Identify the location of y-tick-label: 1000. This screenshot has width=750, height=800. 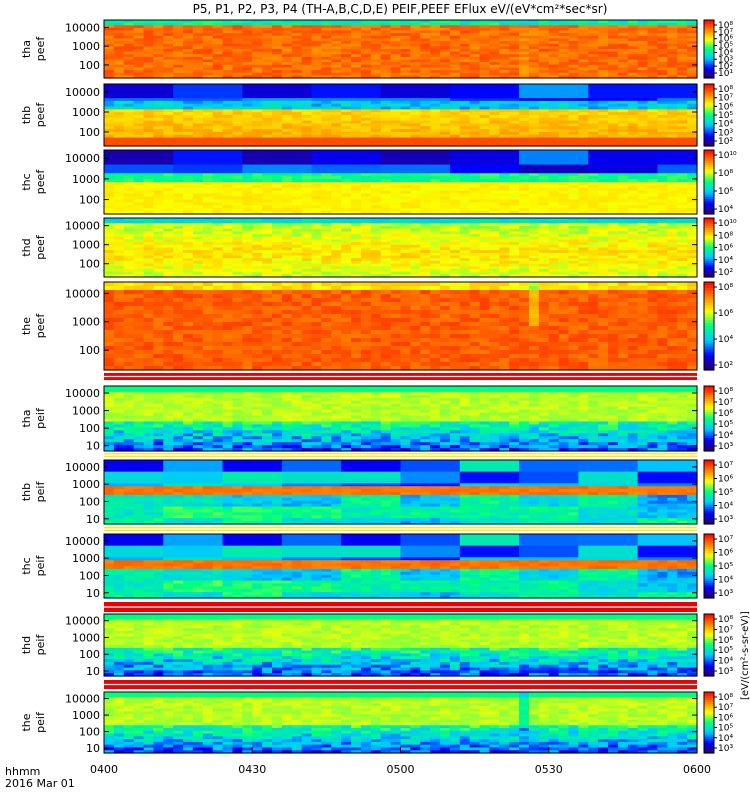
(86, 112).